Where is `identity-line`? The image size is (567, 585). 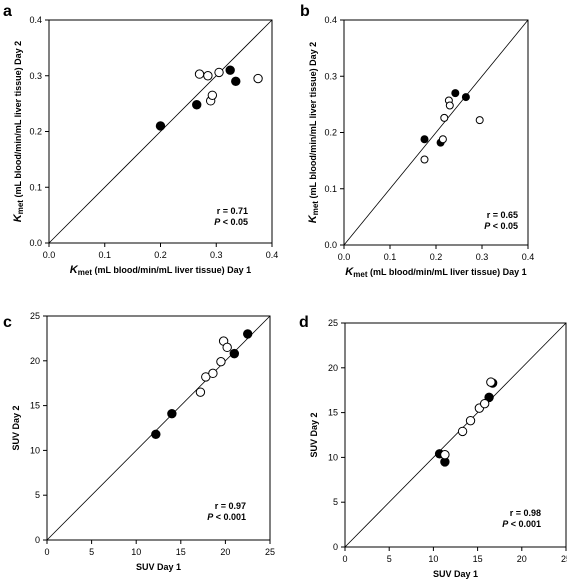 identity-line is located at coordinates (436, 132).